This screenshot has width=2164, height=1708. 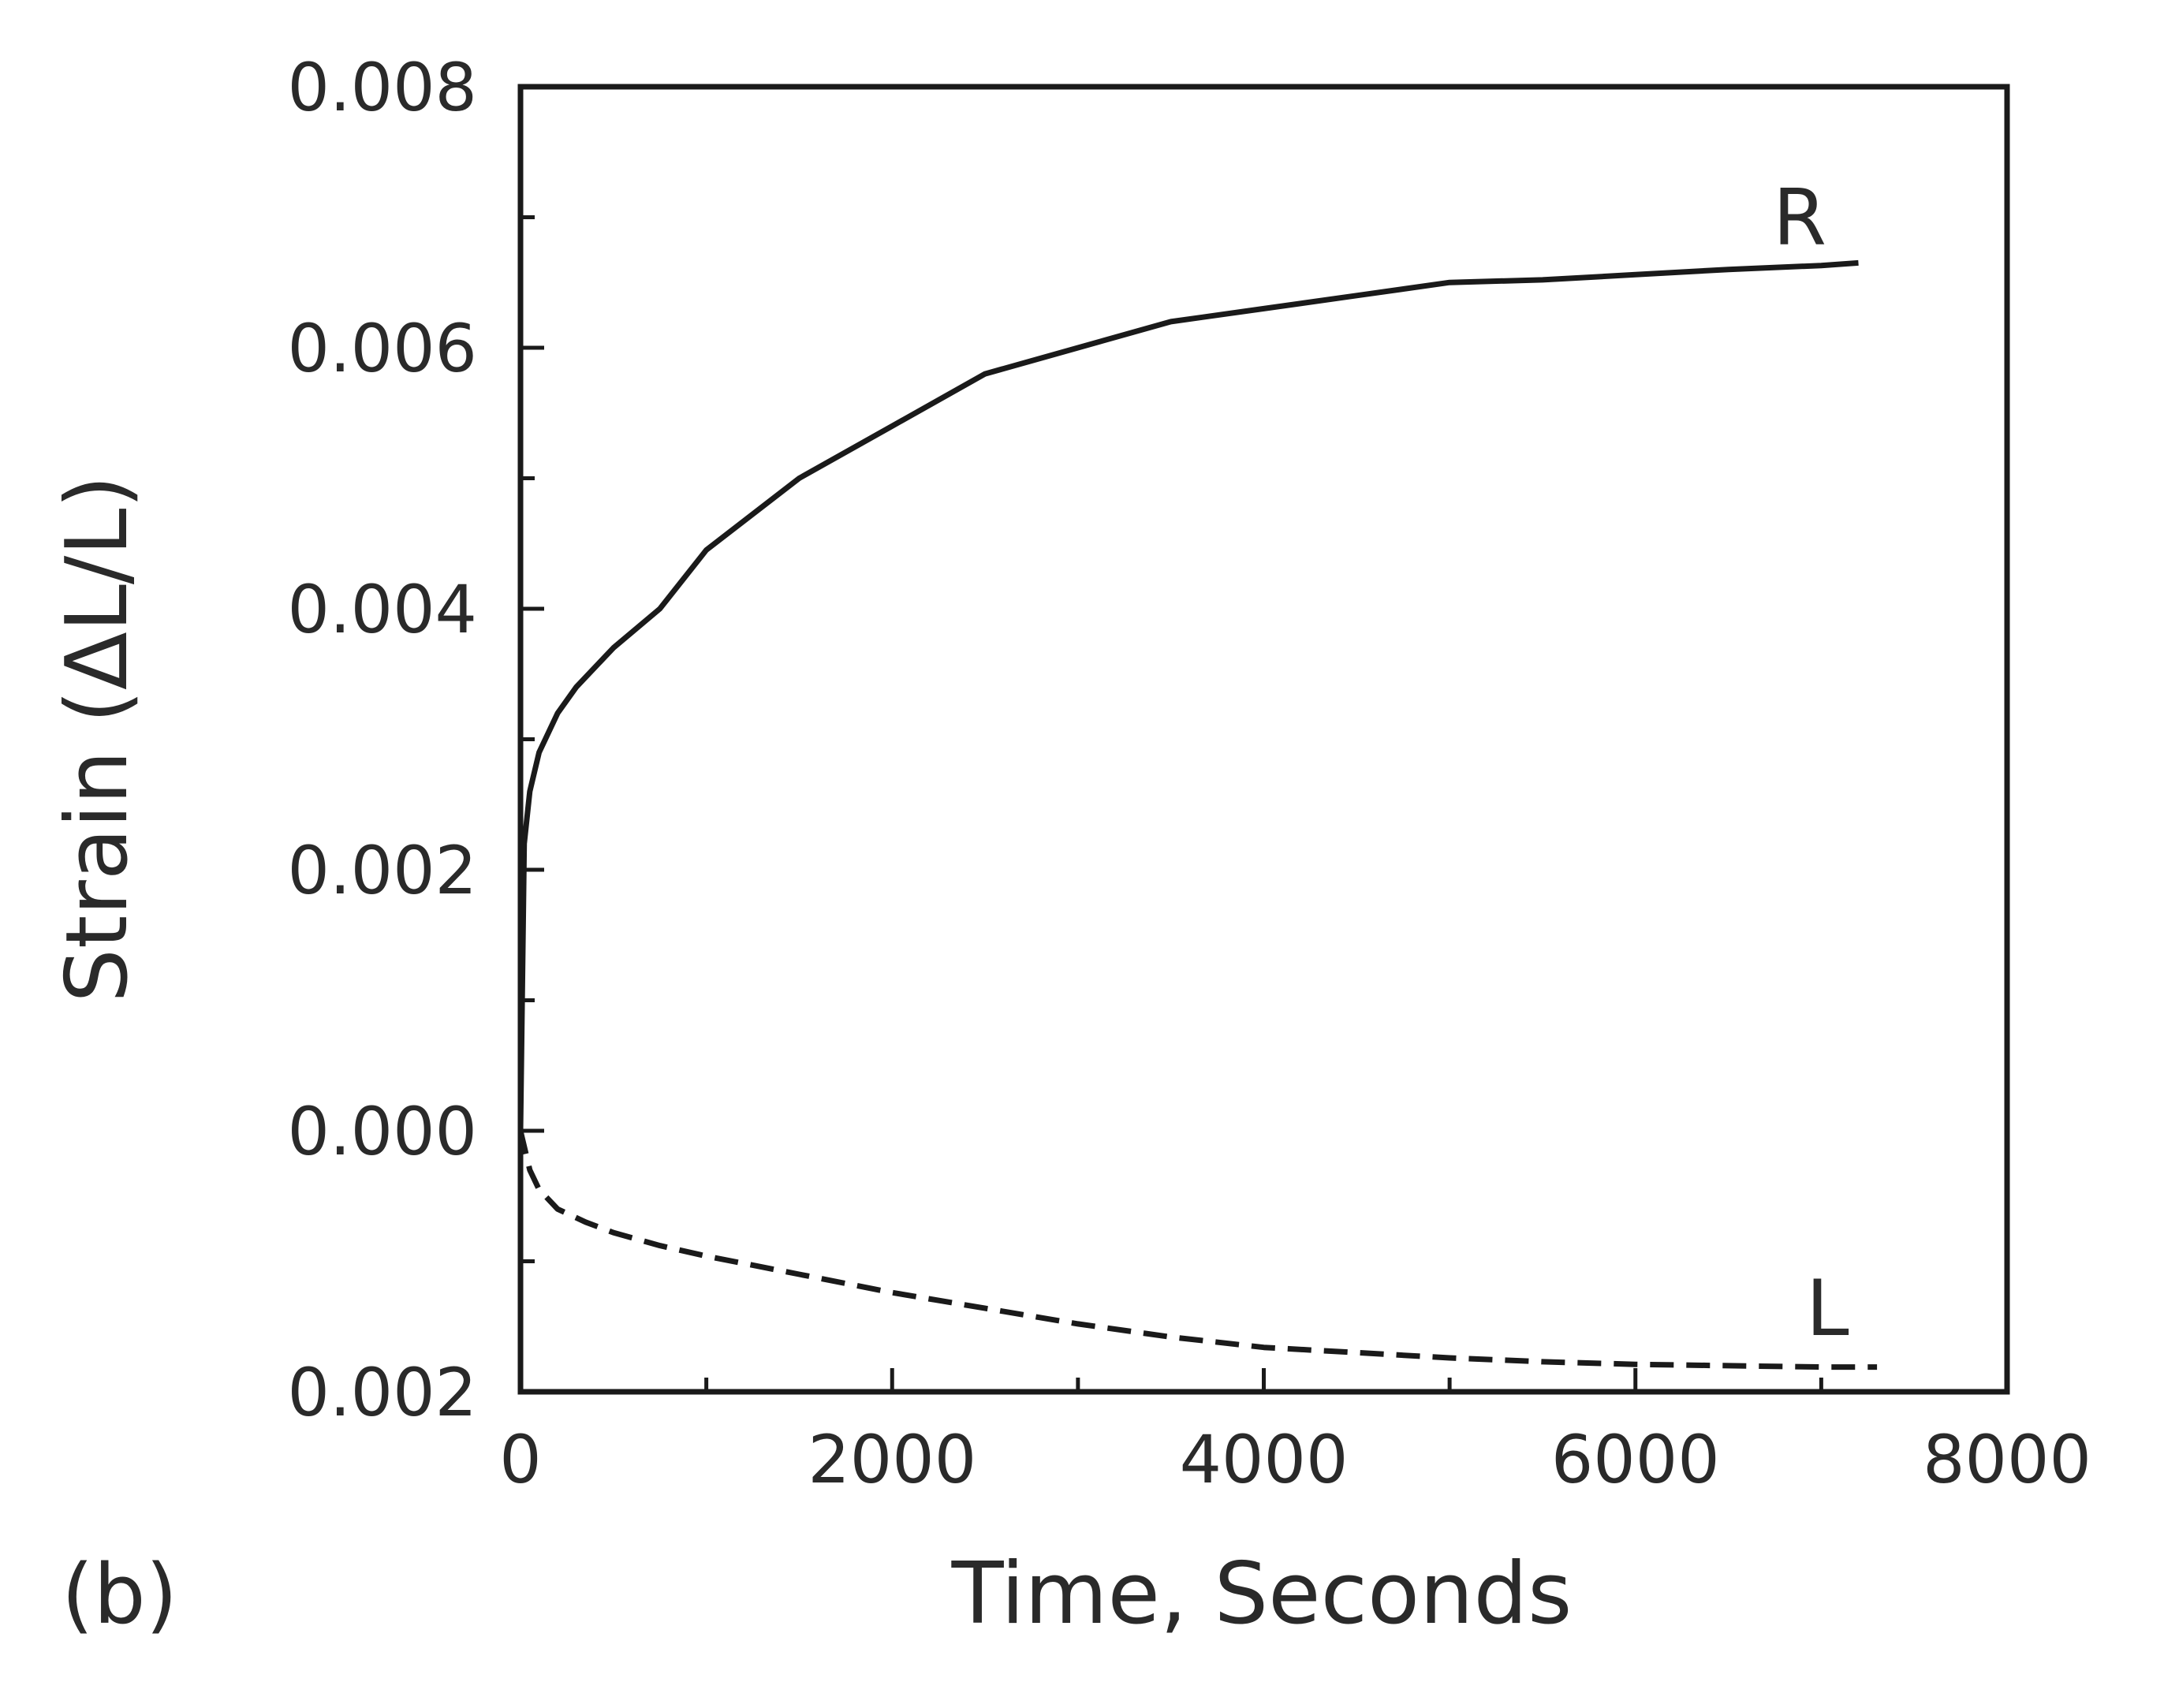 I want to click on y-axis-title: Strain (ΔL/L), so click(x=97, y=738).